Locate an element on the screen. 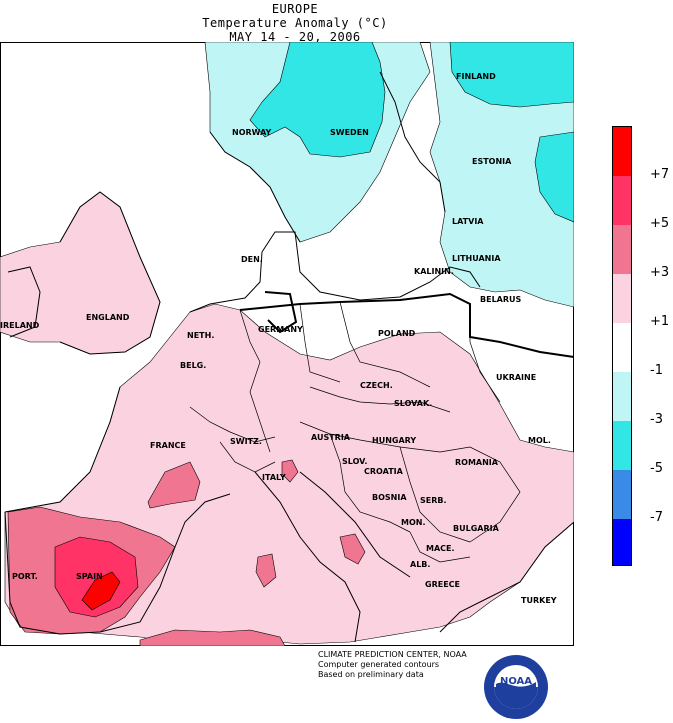 The height and width of the screenshot is (723, 673). noaa-logo: NOAA is located at coordinates (516, 687).